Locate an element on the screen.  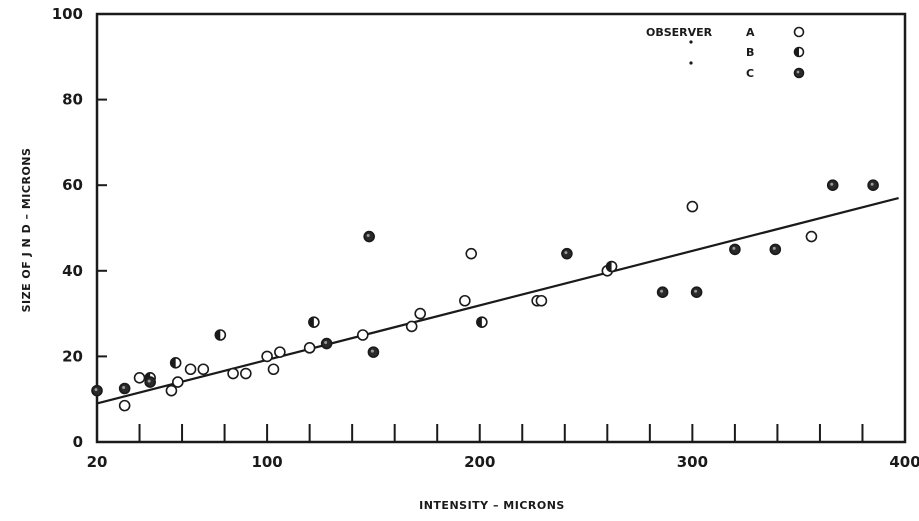
y-tick-label: 100 is located at coordinates (67, 14).